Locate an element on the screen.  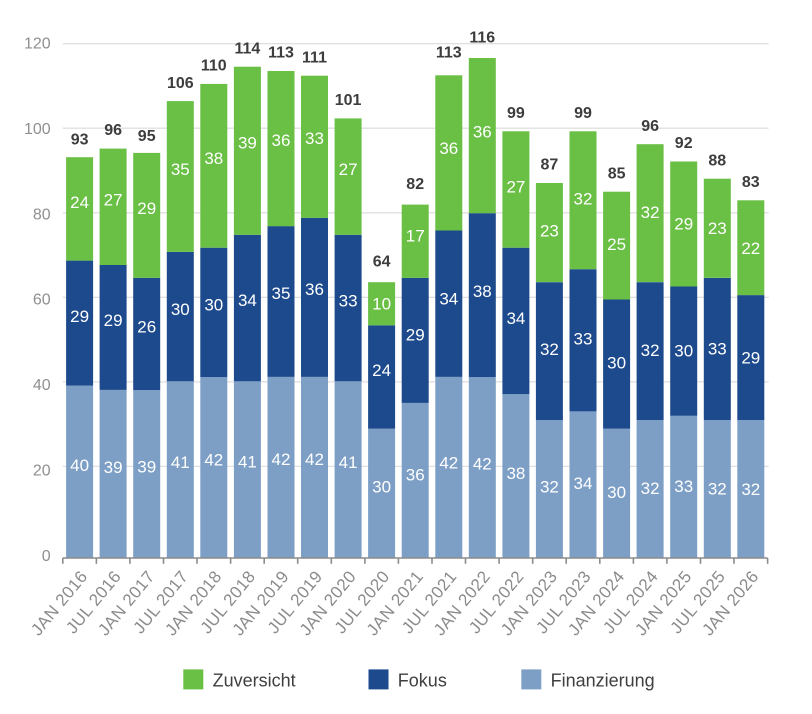
svg-text: Finanzierung is located at coordinates (603, 680).